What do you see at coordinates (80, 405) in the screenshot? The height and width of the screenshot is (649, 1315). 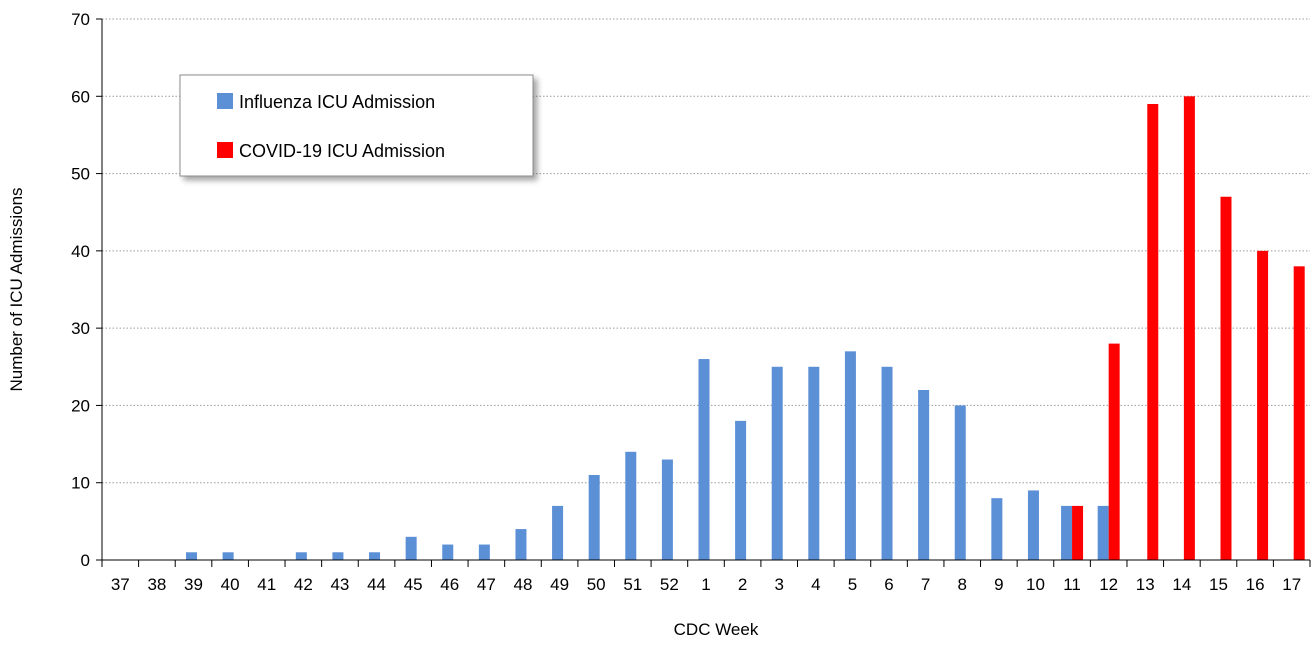 I see `y-tick-label: 20` at bounding box center [80, 405].